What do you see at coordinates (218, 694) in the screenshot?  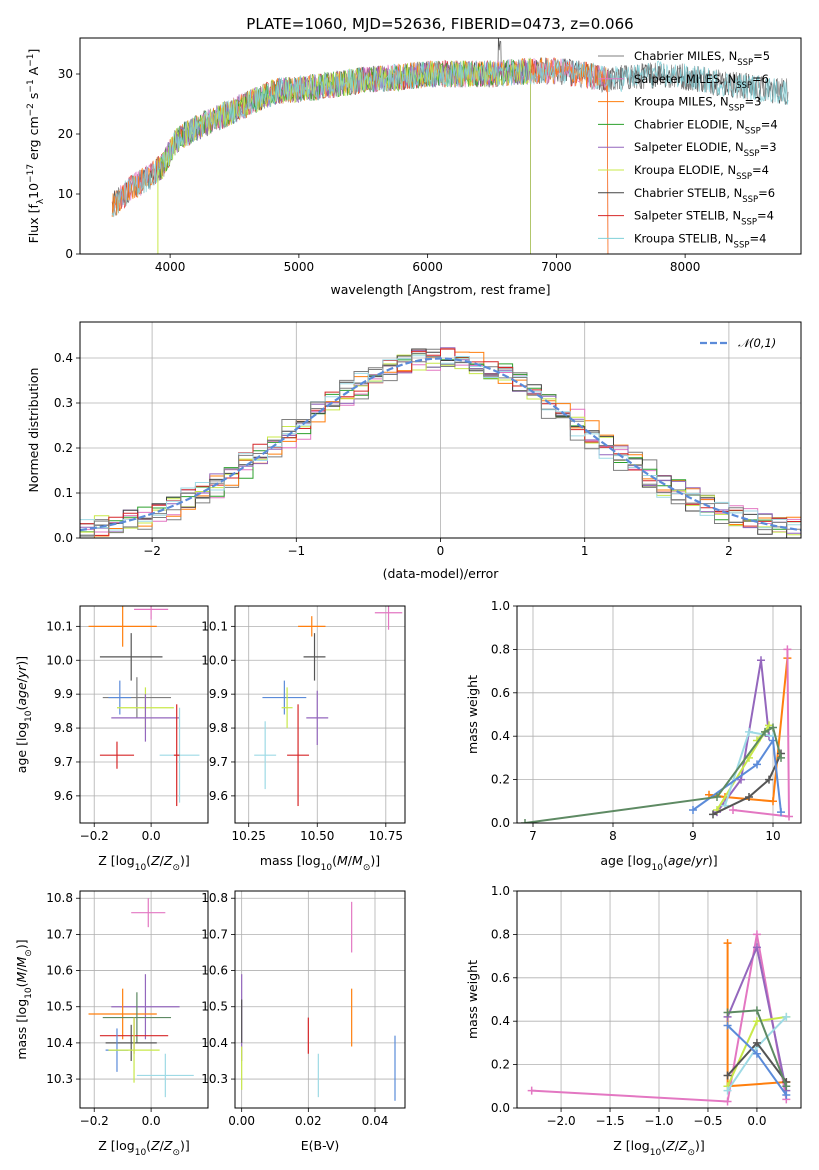 I see `y-tick-label: 9.9` at bounding box center [218, 694].